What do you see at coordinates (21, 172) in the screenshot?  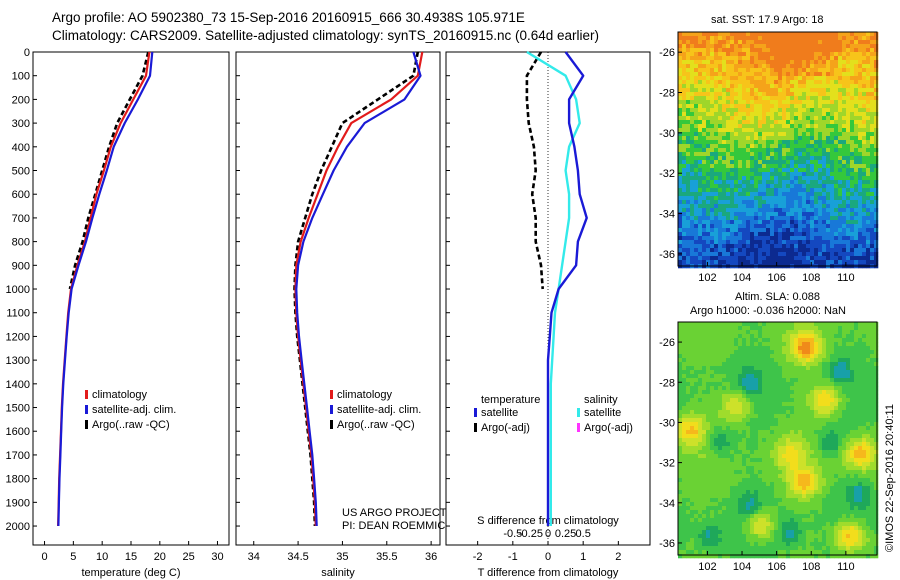 I see `y-tick-label: 500` at bounding box center [21, 172].